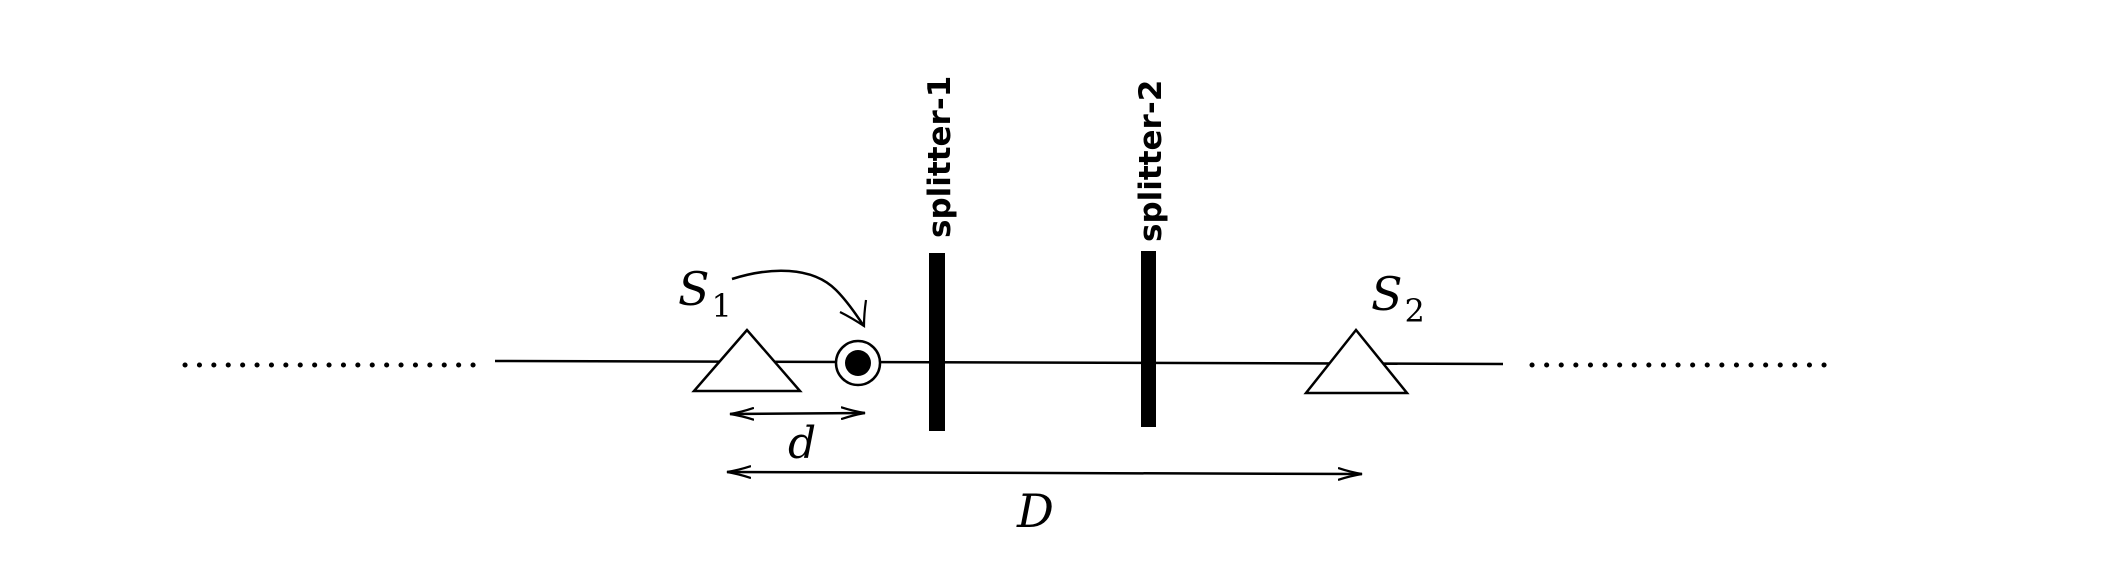  What do you see at coordinates (798, 298) in the screenshot?
I see `curved-arrow` at bounding box center [798, 298].